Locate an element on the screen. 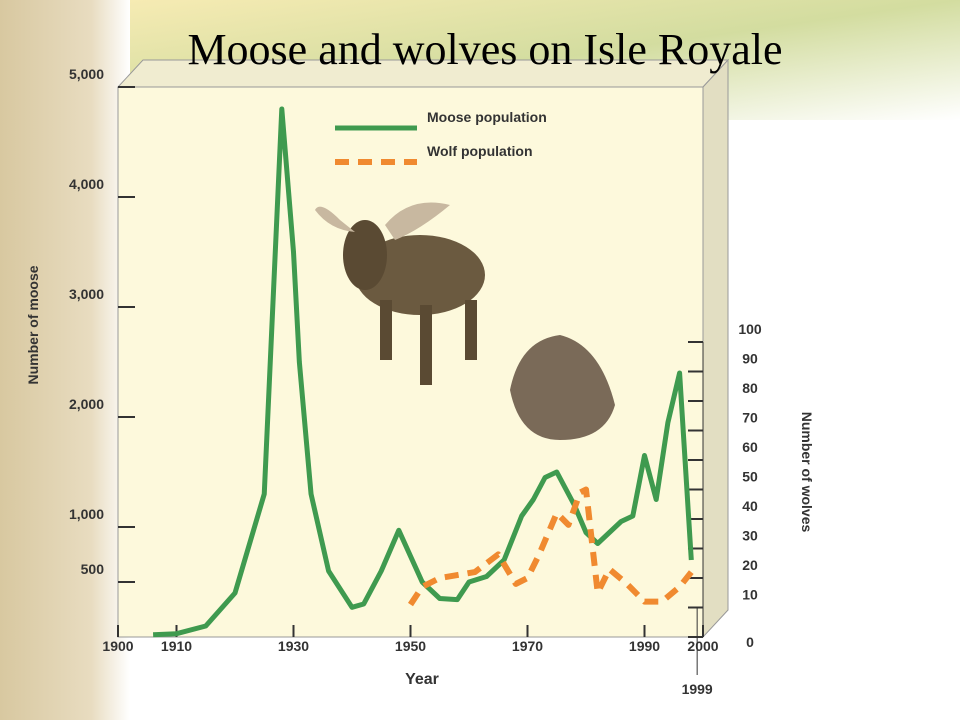  y-tick-label: 1,000 is located at coordinates (86, 514).